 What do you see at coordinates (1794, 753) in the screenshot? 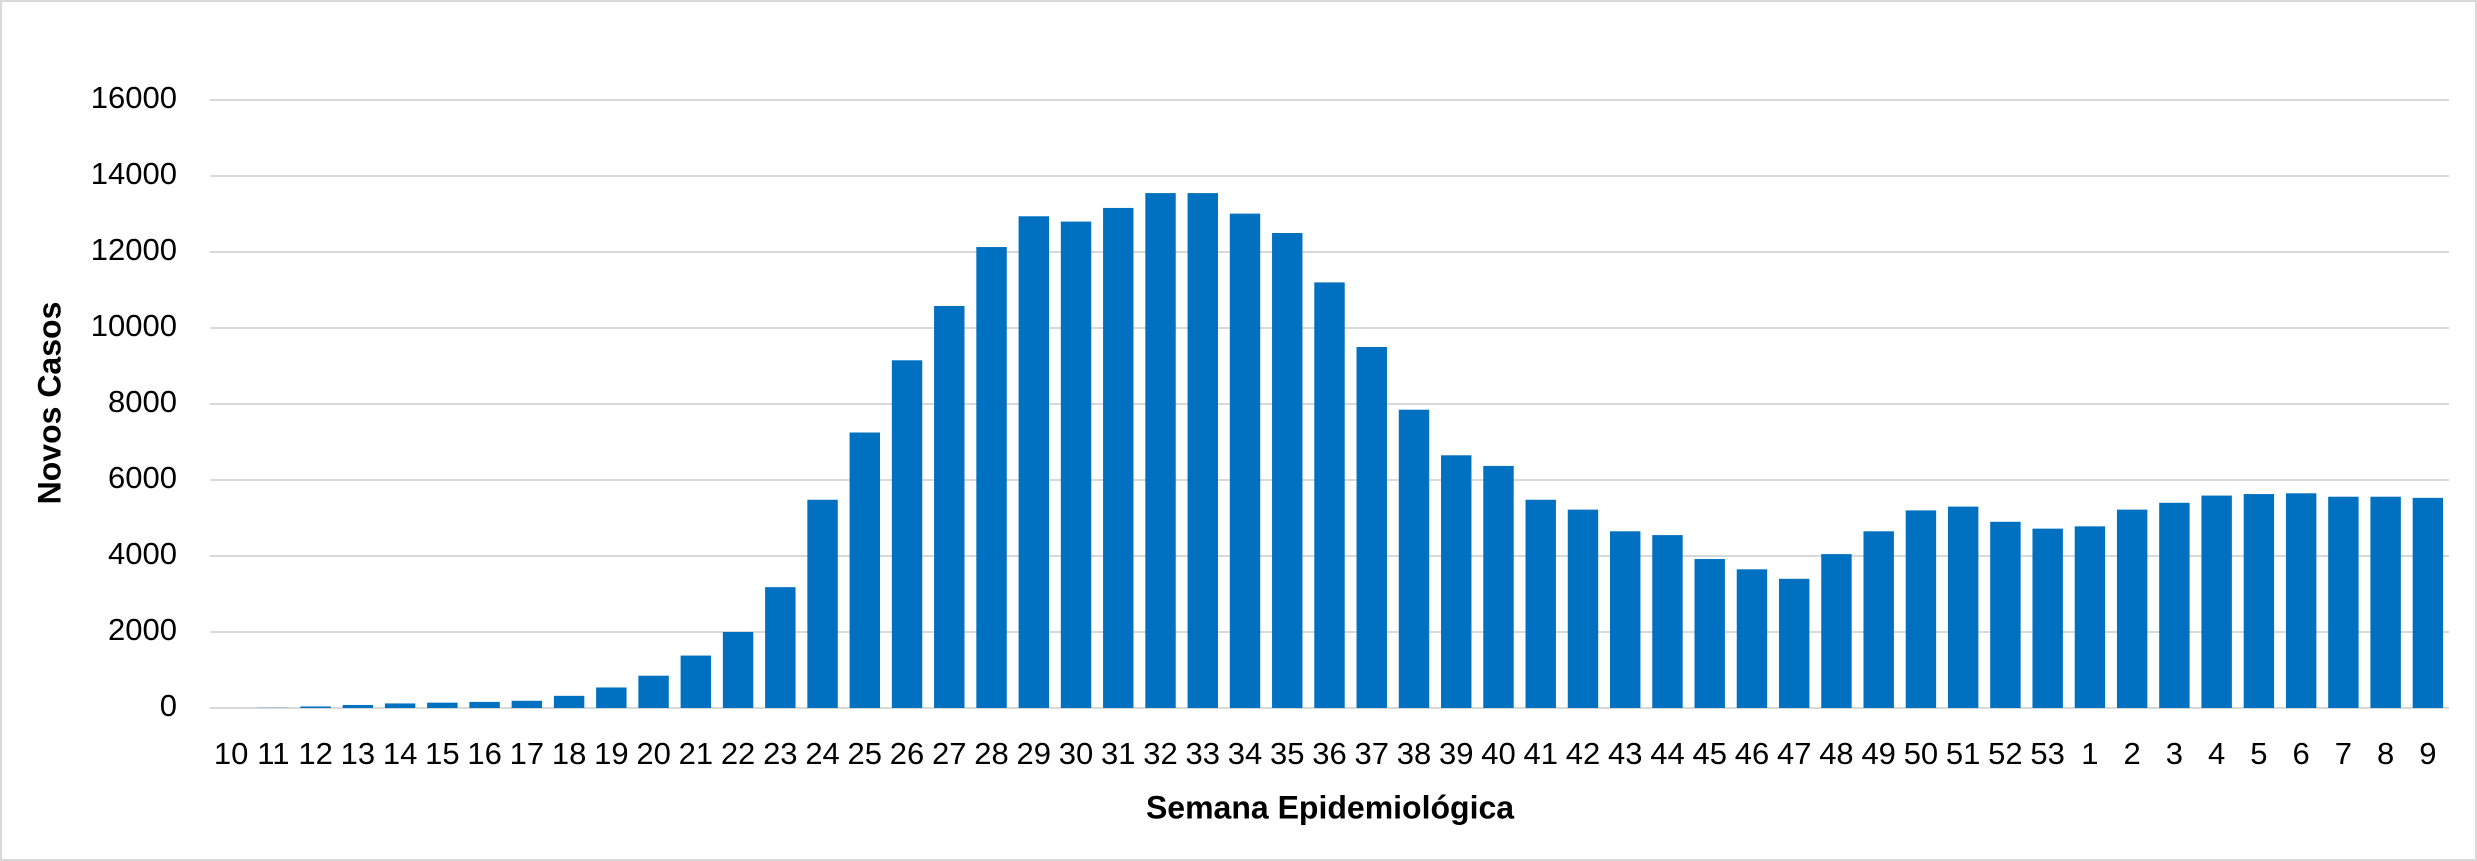
I see `x-tick-label: 47` at bounding box center [1794, 753].